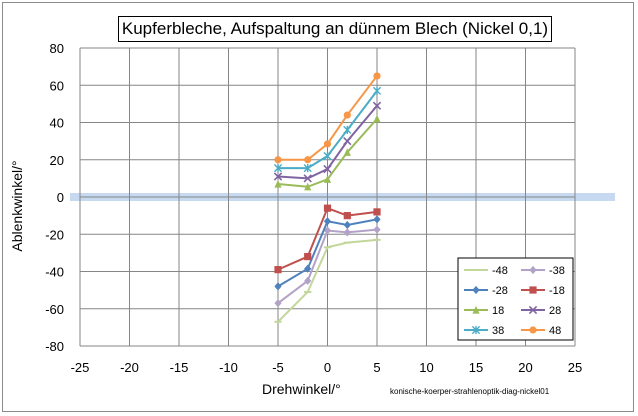 The image size is (638, 416). I want to click on legend-label: 48, so click(555, 331).